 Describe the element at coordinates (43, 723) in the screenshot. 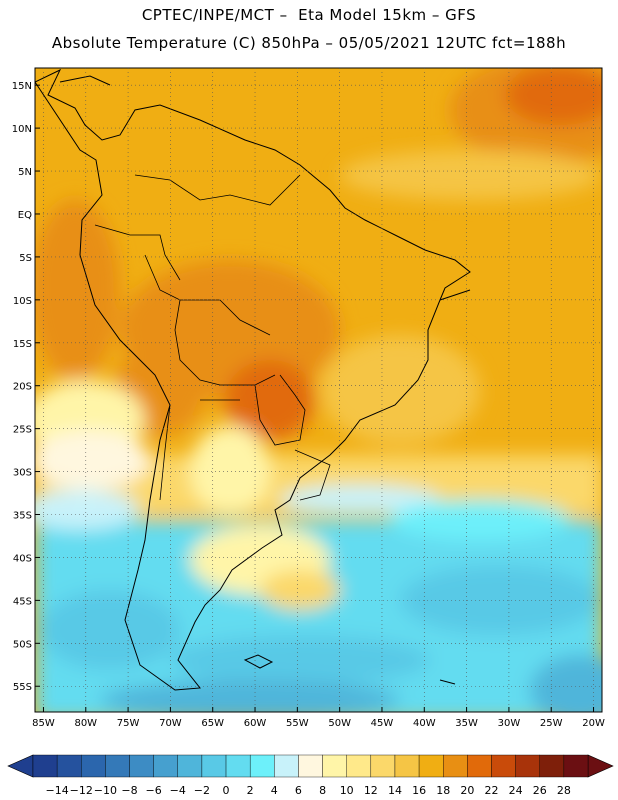

I see `lon-tick-label: 85W` at that location.